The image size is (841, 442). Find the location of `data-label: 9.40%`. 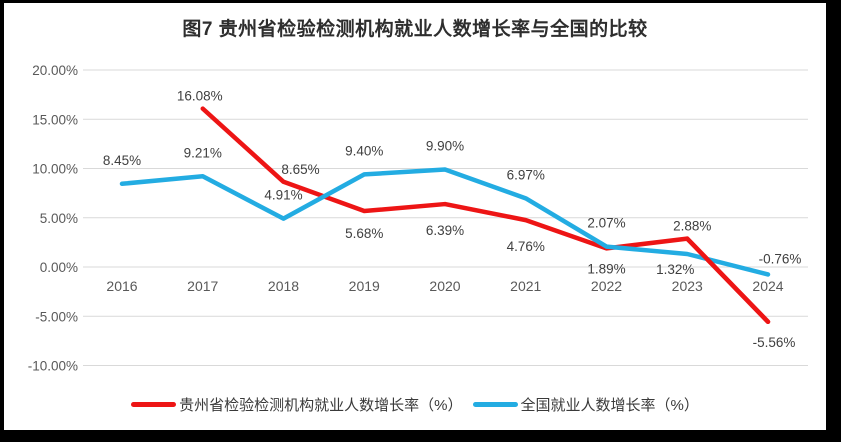

data-label: 9.40% is located at coordinates (364, 150).